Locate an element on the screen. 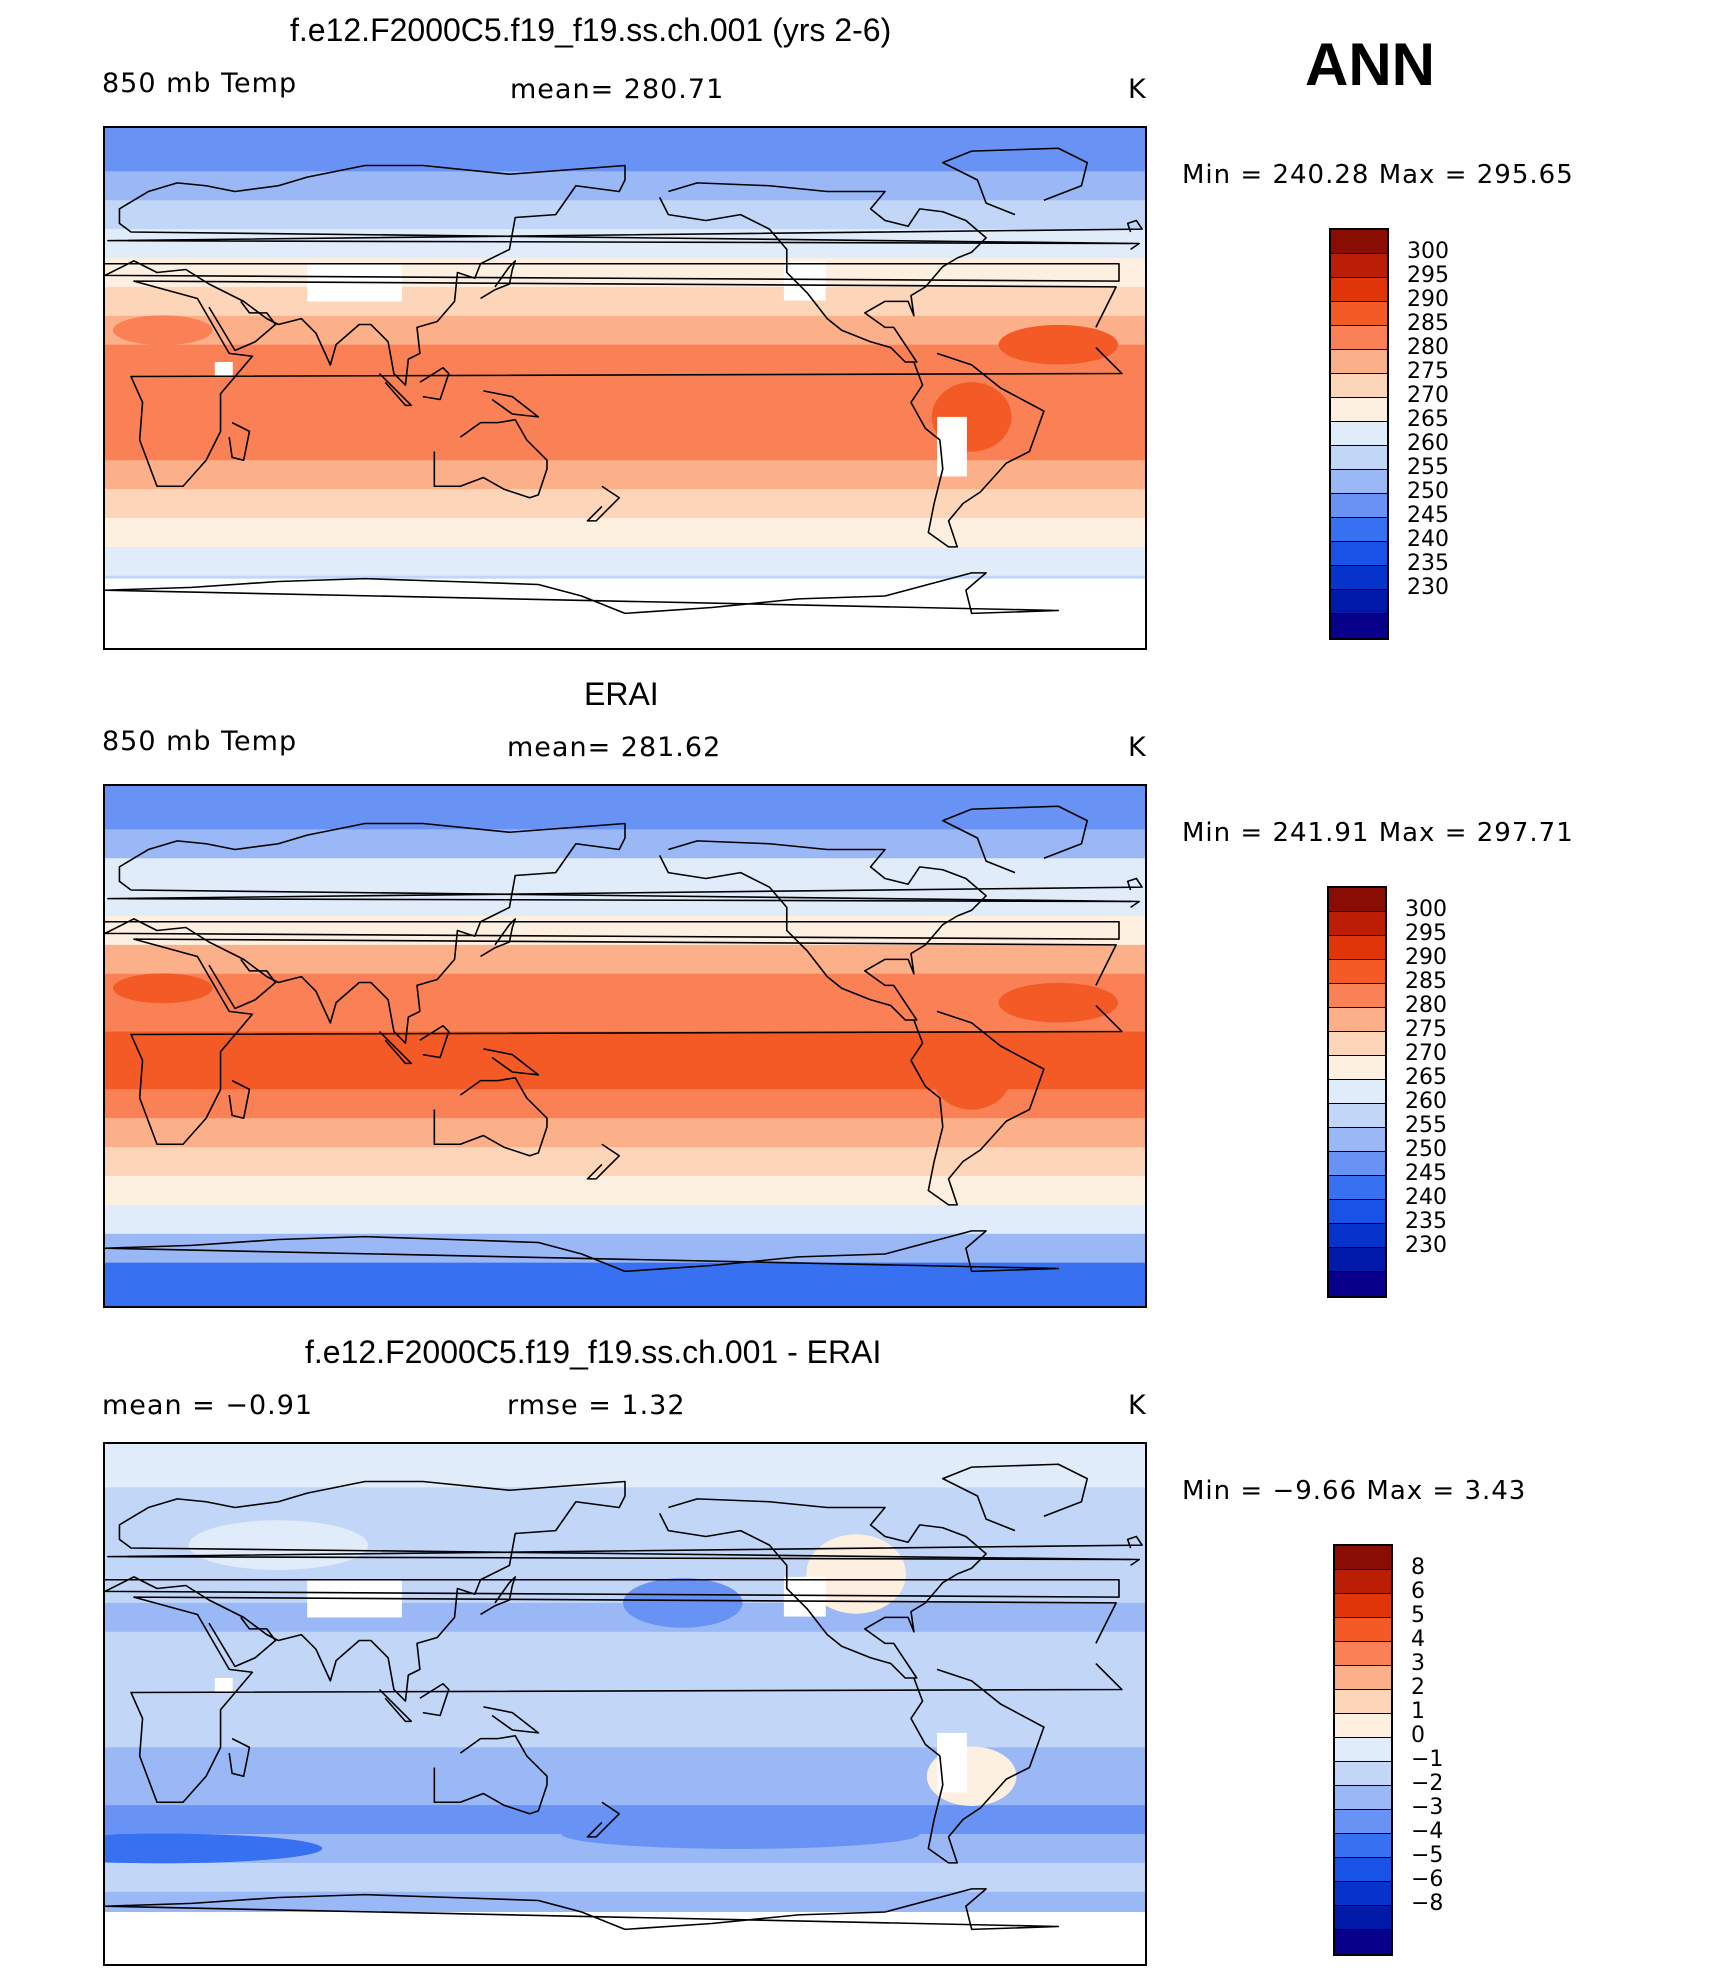 The height and width of the screenshot is (1981, 1710). colorbar-tick-label: 2 is located at coordinates (1418, 1687).